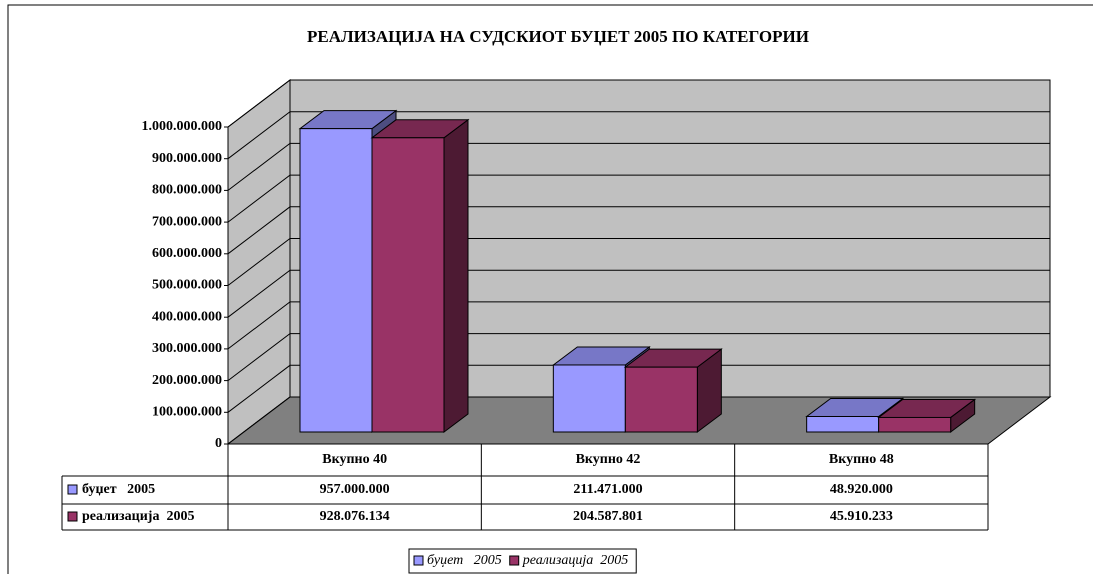  I want to click on x-tick-label: Вкупно 42, so click(608, 459).